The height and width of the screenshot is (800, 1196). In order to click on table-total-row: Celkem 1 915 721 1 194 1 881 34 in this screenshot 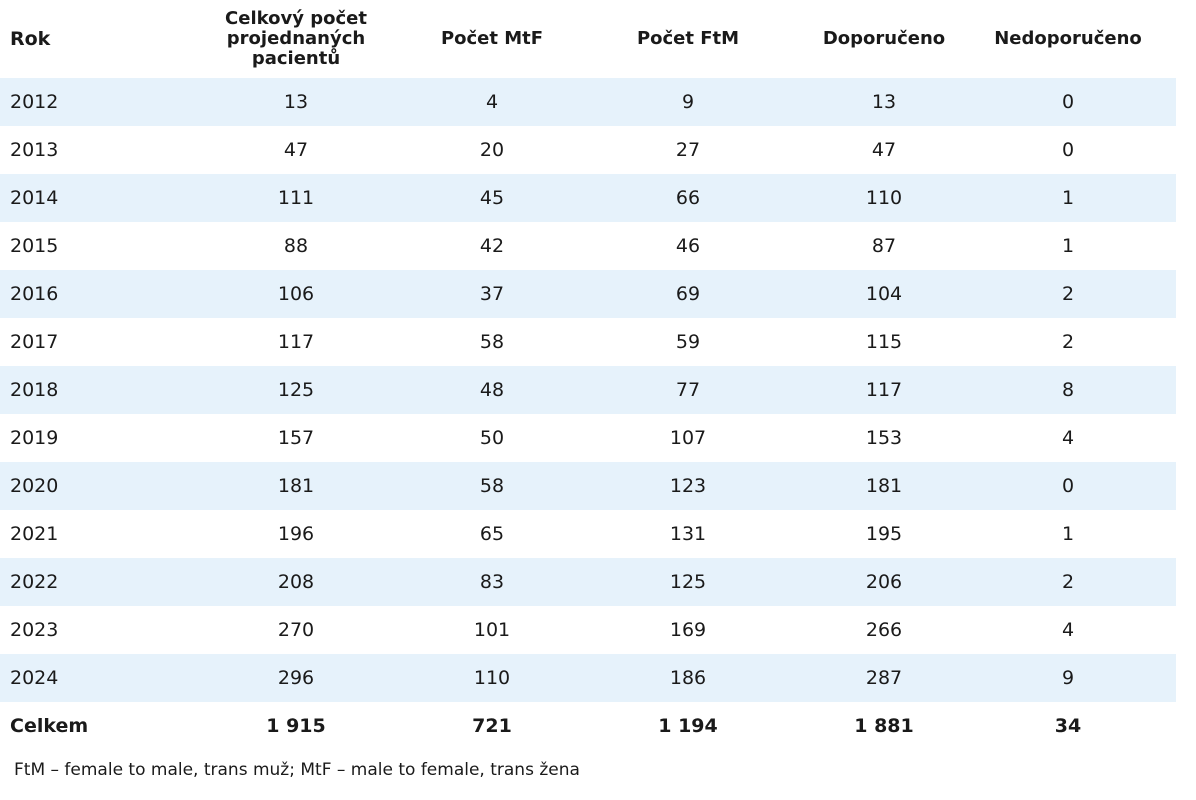, I will do `click(588, 726)`.